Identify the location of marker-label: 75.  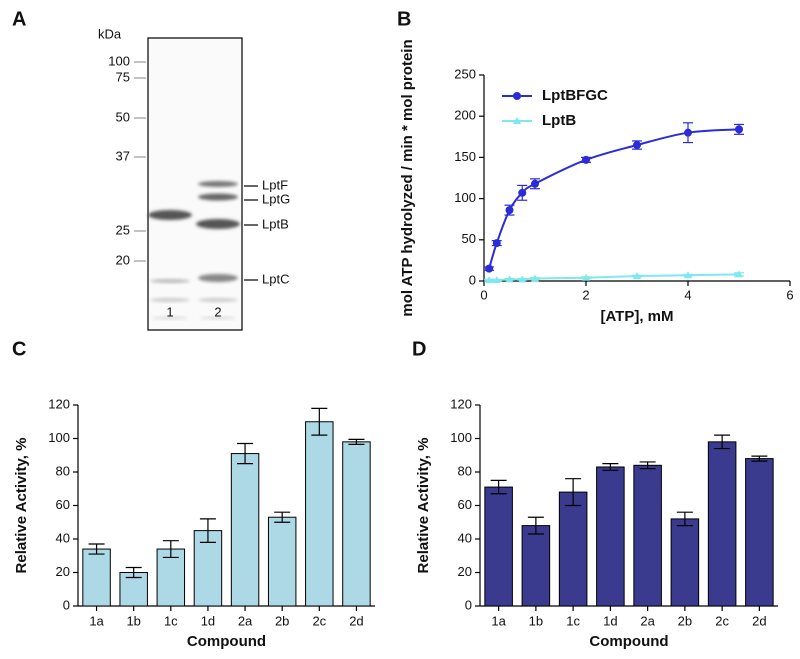
(123, 76).